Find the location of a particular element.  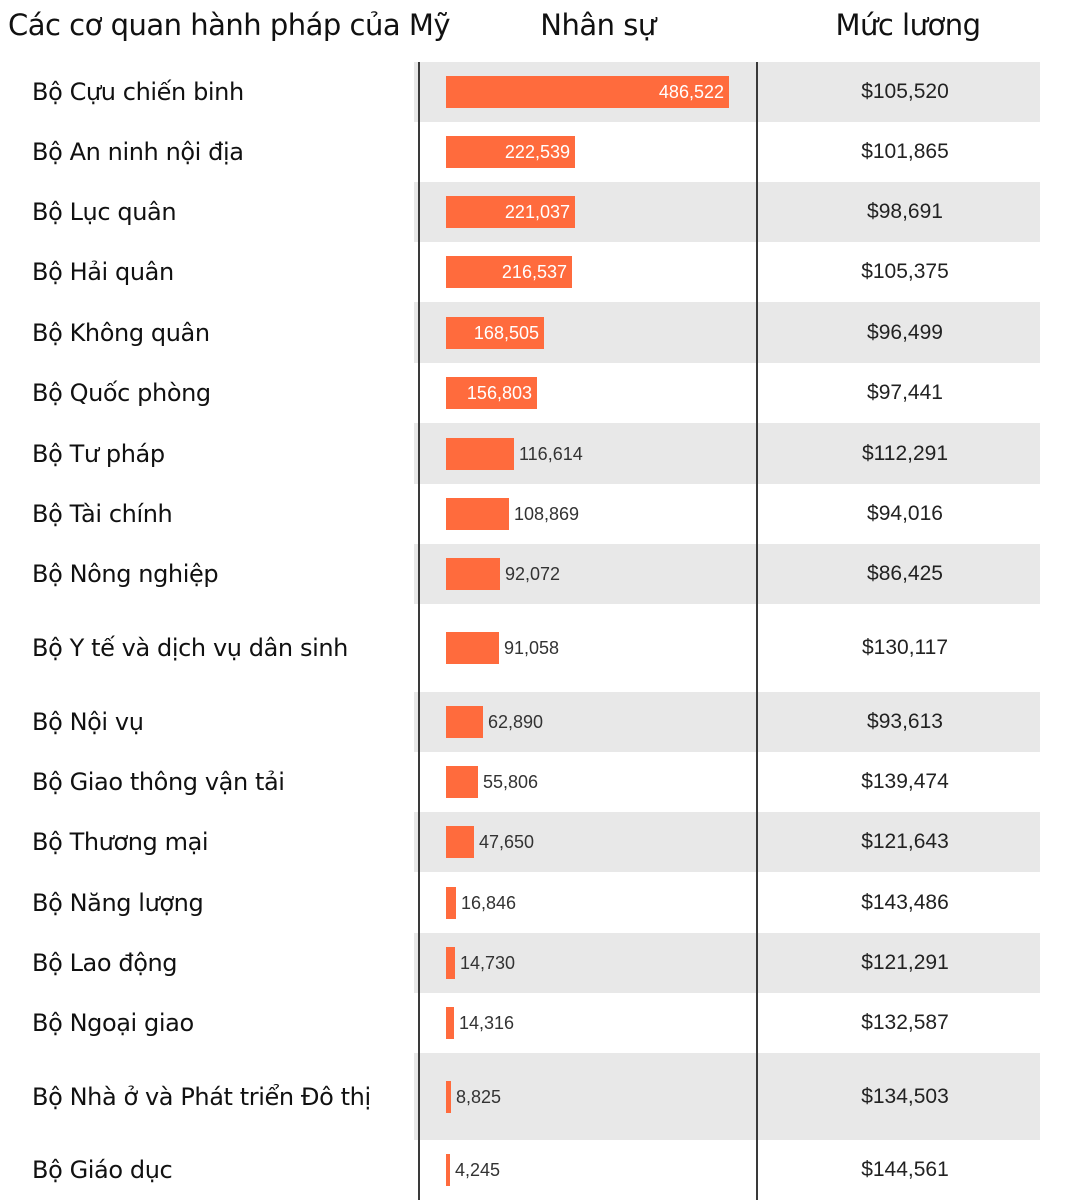

staff-value-label: 216,537 is located at coordinates (534, 272).